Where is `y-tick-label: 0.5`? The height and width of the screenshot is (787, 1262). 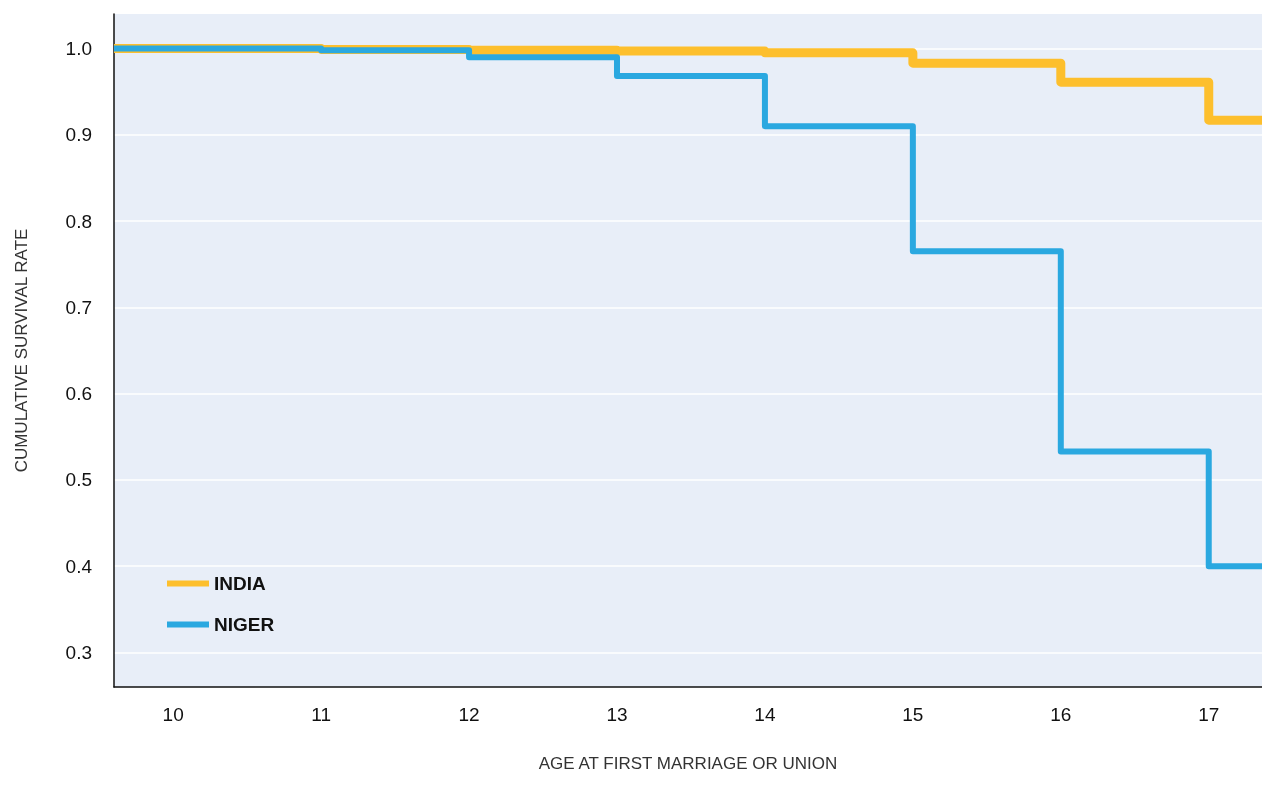
y-tick-label: 0.5 is located at coordinates (78, 480).